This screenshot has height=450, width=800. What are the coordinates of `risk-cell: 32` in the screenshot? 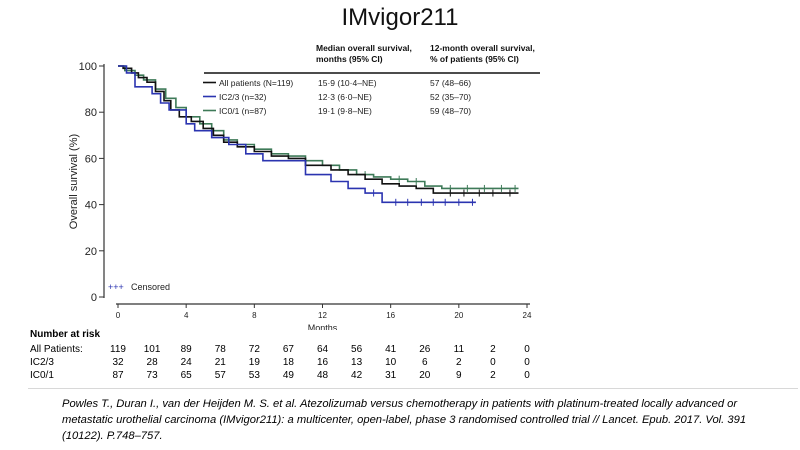 It's located at (118, 362).